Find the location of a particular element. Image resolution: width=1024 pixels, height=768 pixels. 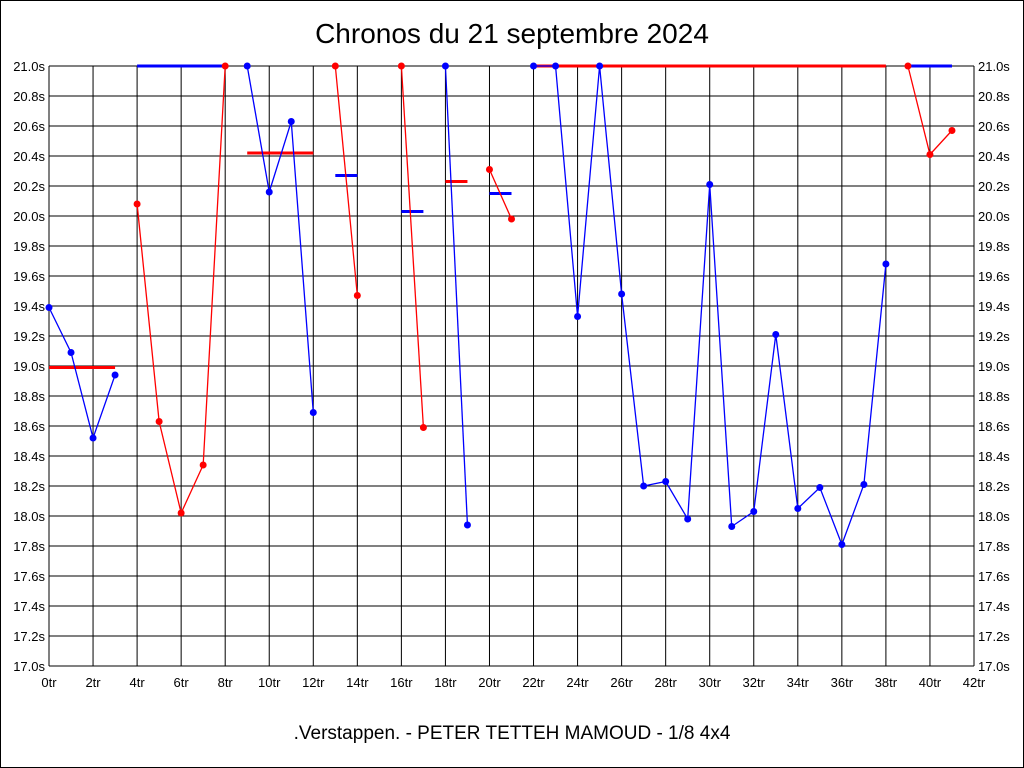

x-tick-label: 16tr is located at coordinates (401, 682).